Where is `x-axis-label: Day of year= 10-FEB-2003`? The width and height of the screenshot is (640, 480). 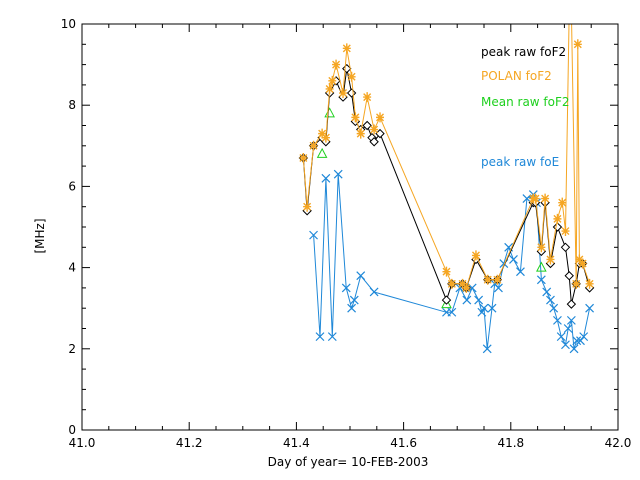 x-axis-label: Day of year= 10-FEB-2003 is located at coordinates (348, 462).